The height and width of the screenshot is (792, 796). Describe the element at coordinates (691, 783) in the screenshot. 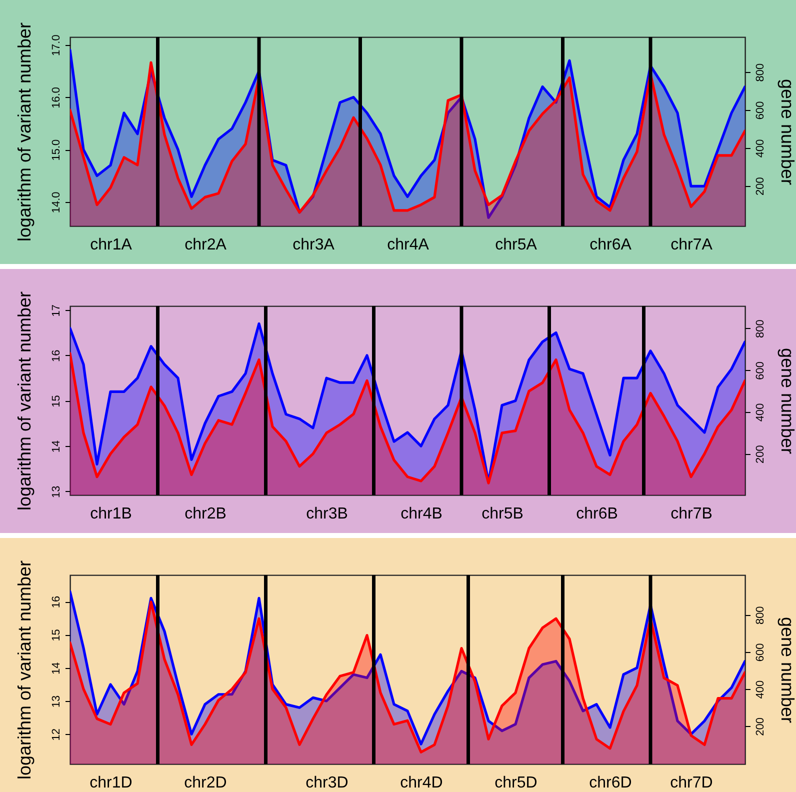

I see `x-tick-label: chr7D` at that location.